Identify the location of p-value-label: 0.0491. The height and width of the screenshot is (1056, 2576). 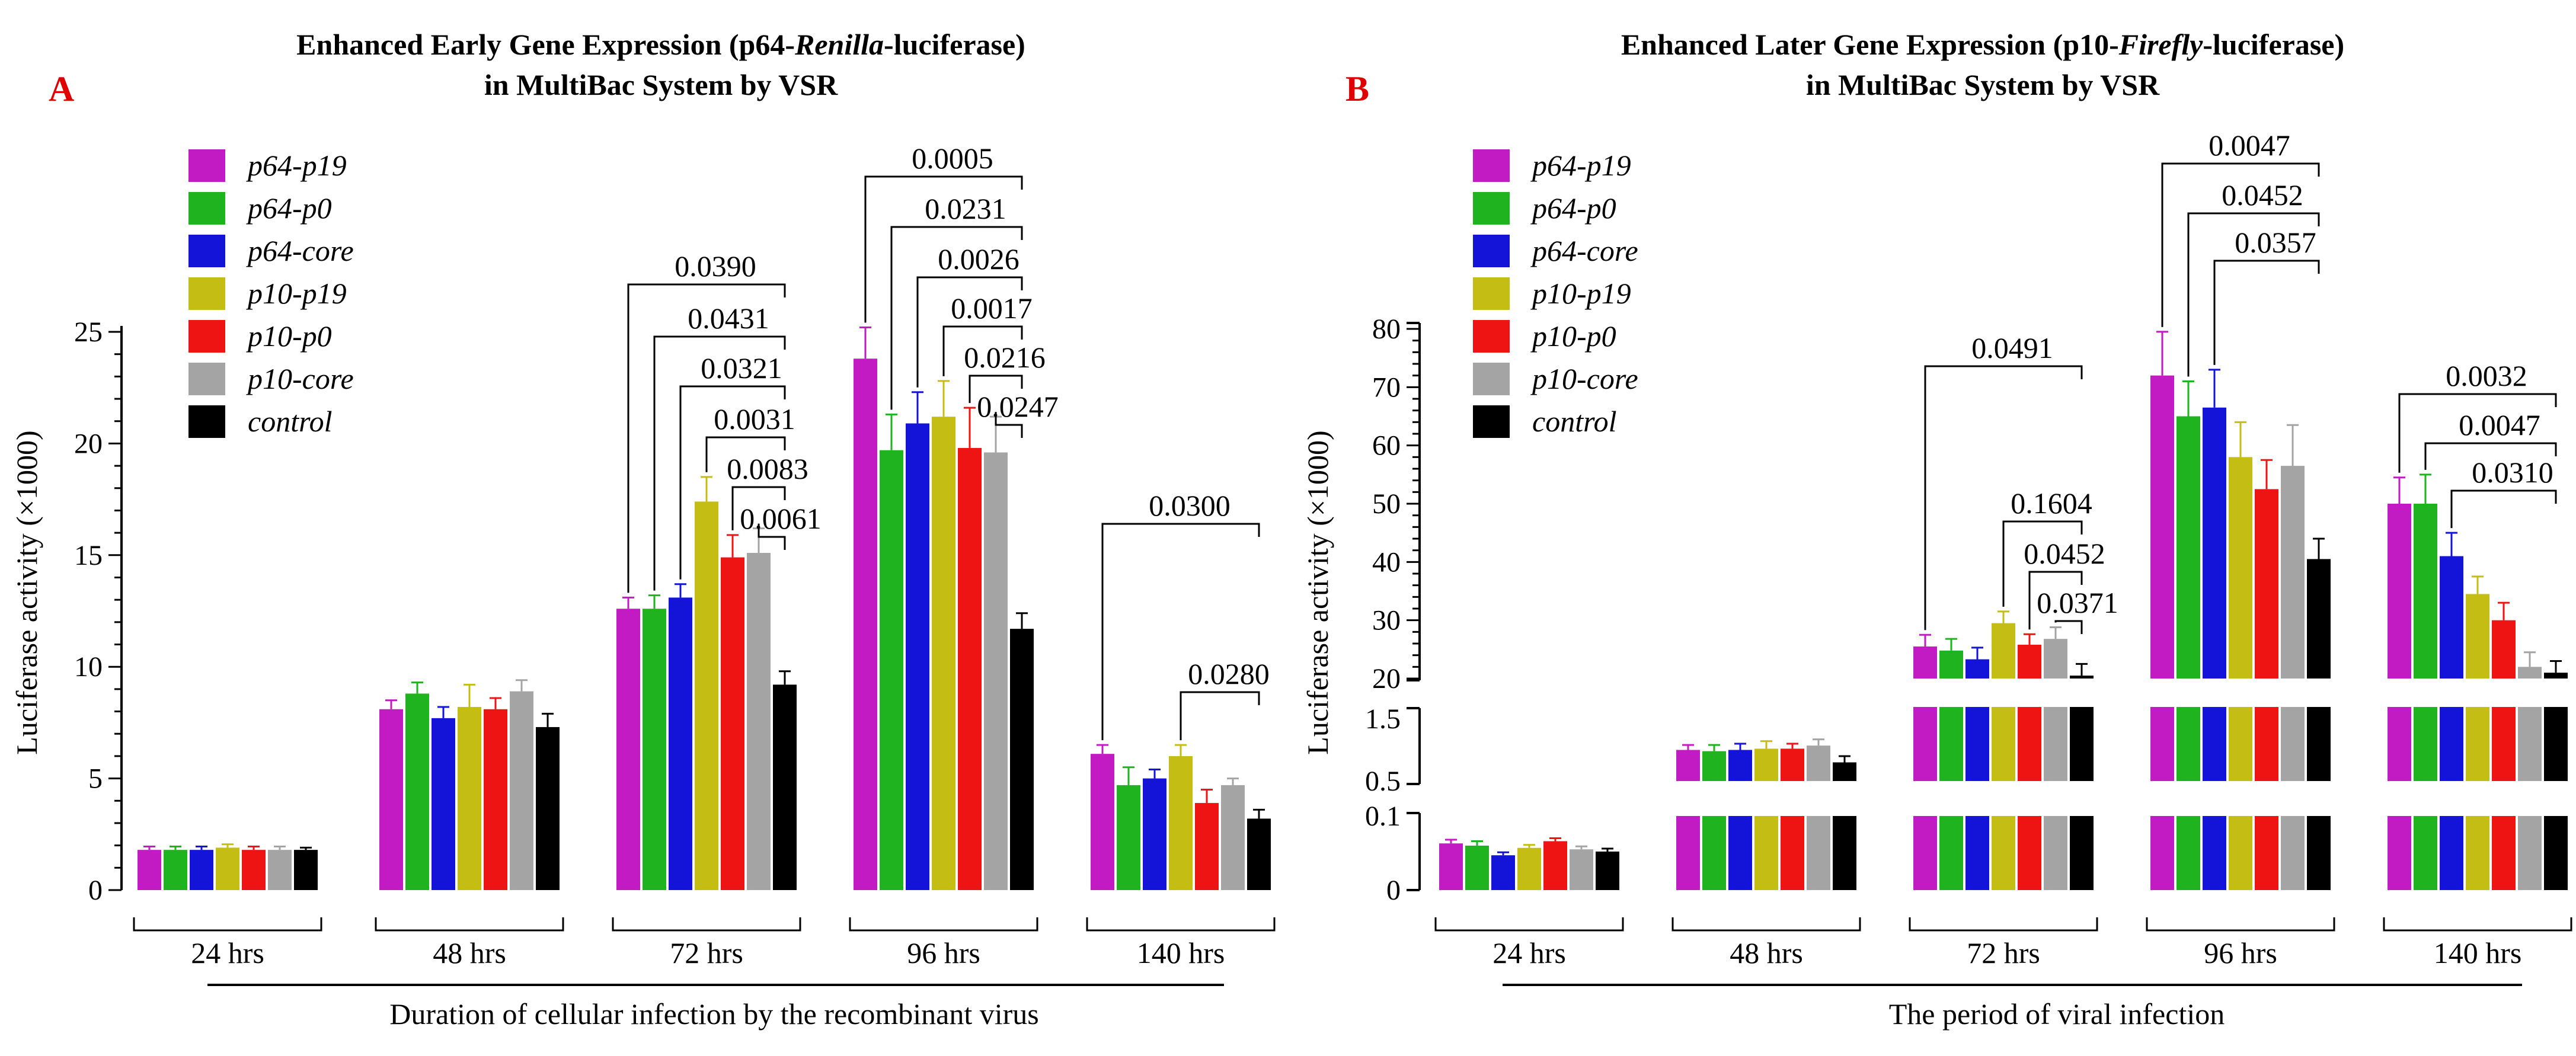
(2012, 347).